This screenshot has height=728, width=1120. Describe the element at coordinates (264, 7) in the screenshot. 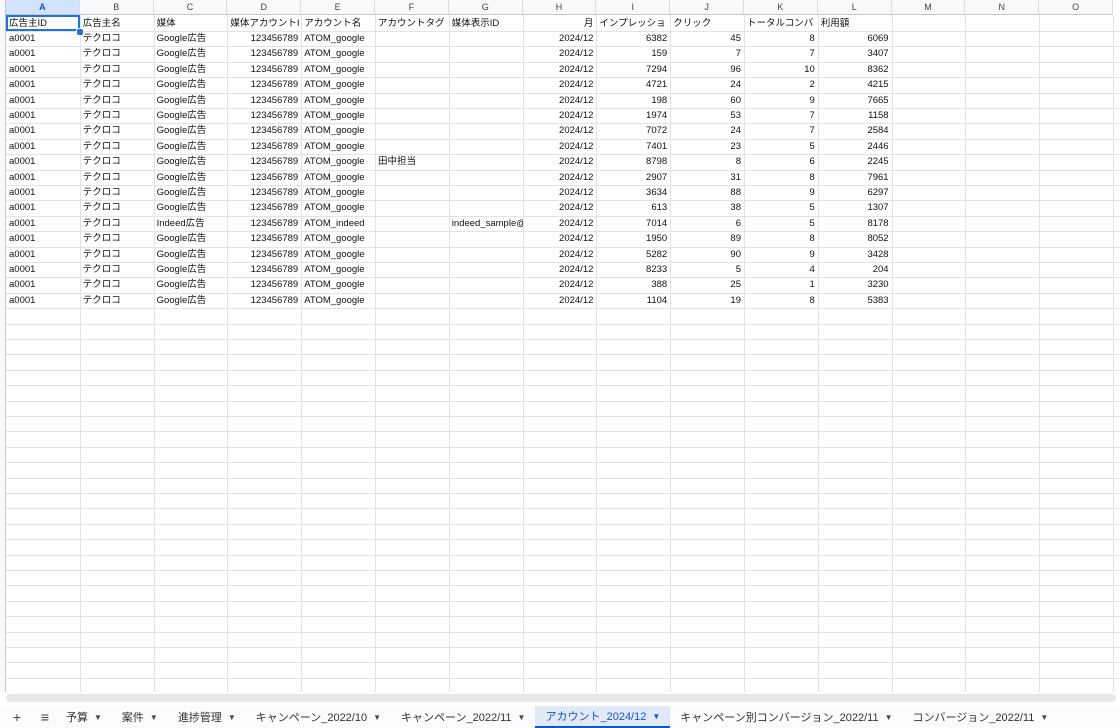

I see `column-header: D` at that location.